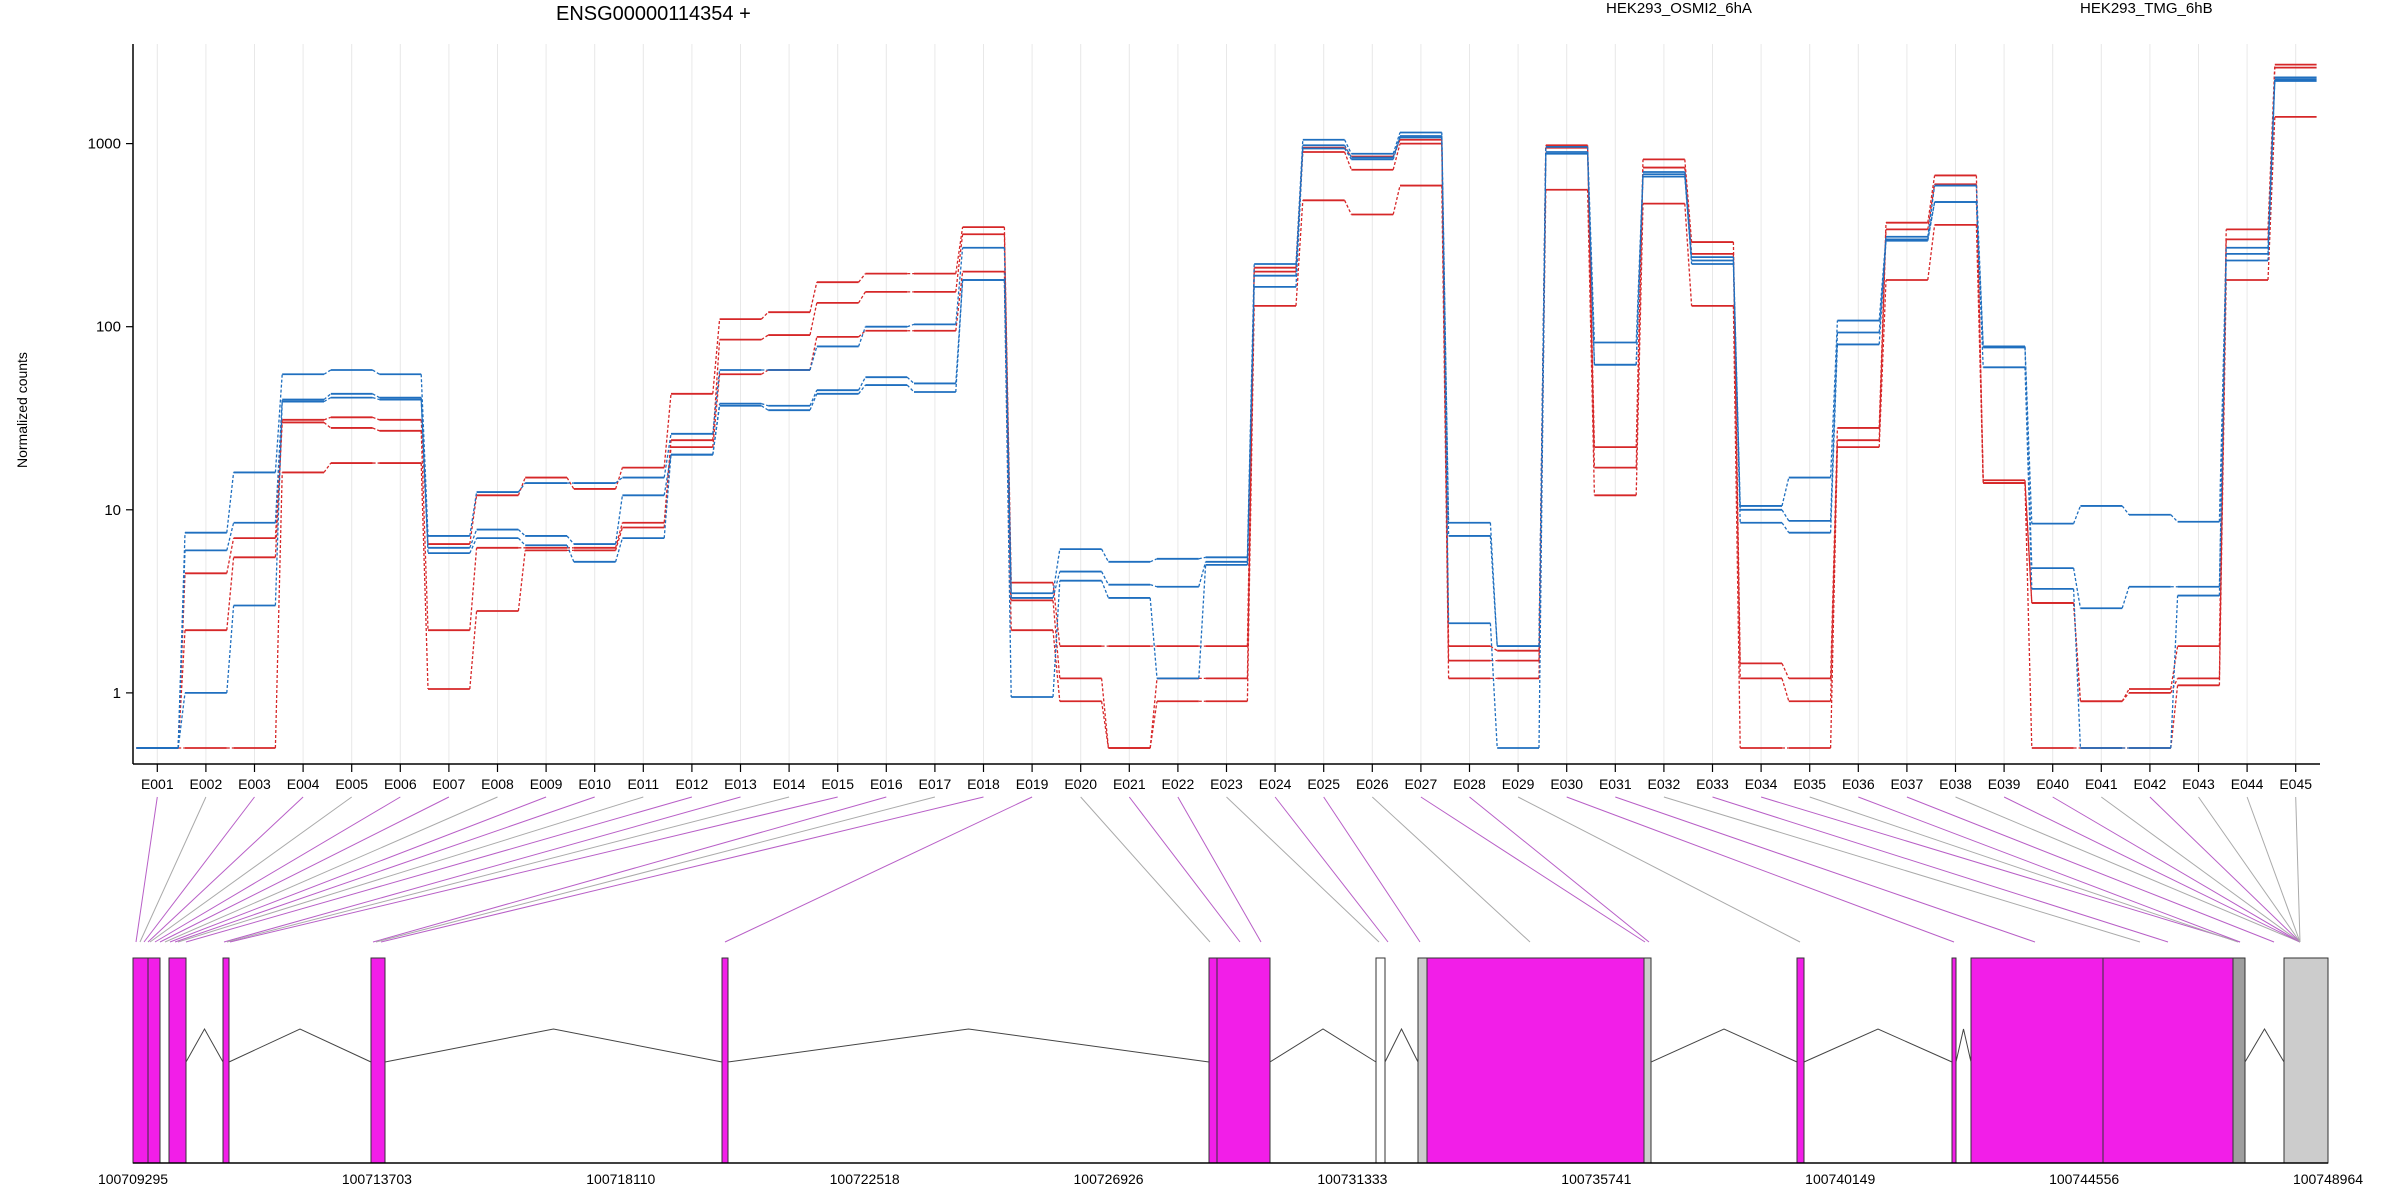 This screenshot has width=2400, height=1200. What do you see at coordinates (2174, 686) in the screenshot?
I see `series-1-link-E042` at bounding box center [2174, 686].